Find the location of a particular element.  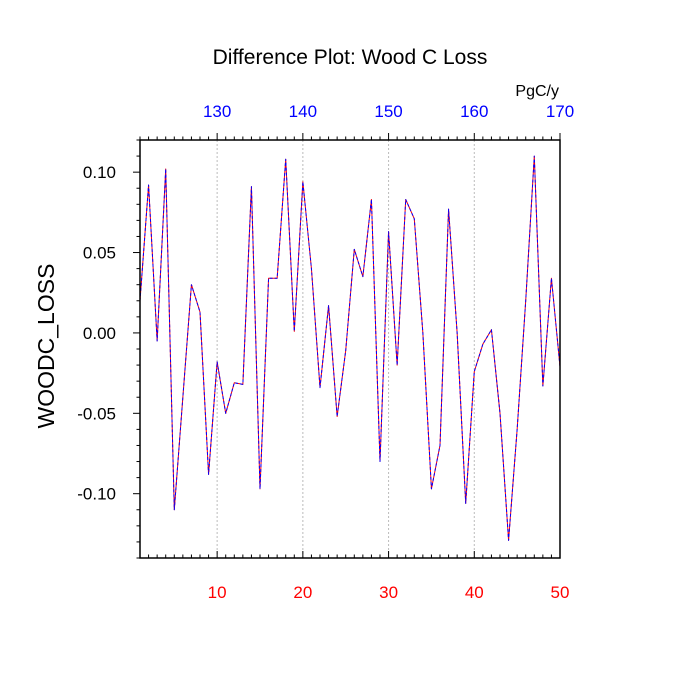

y-tick-label: -0.10 is located at coordinates (96, 494).